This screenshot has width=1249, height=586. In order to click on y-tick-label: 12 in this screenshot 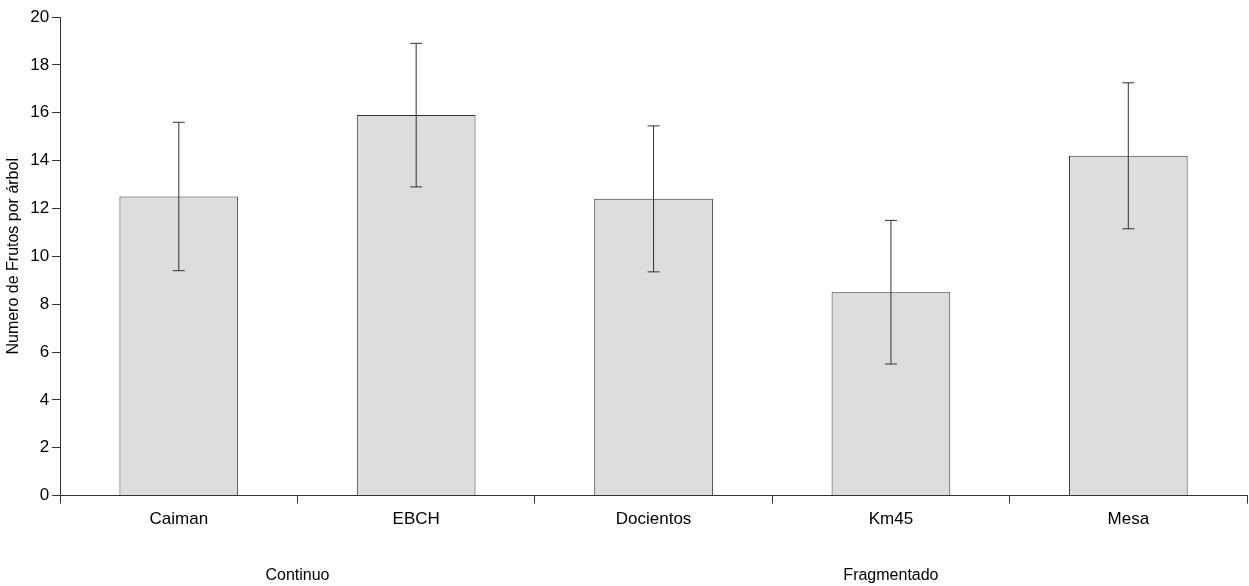, I will do `click(40, 208)`.